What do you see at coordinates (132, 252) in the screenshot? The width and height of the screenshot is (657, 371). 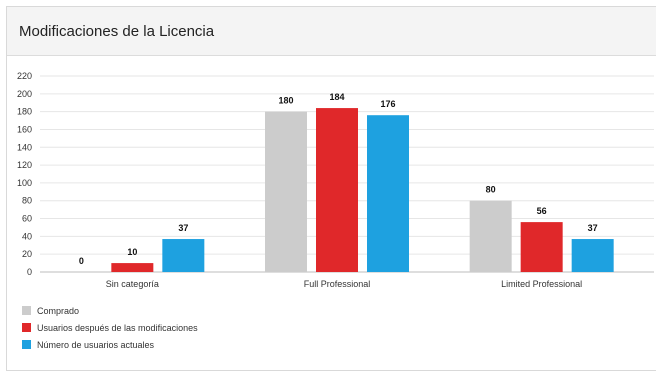 I see `data-label: 10` at bounding box center [132, 252].